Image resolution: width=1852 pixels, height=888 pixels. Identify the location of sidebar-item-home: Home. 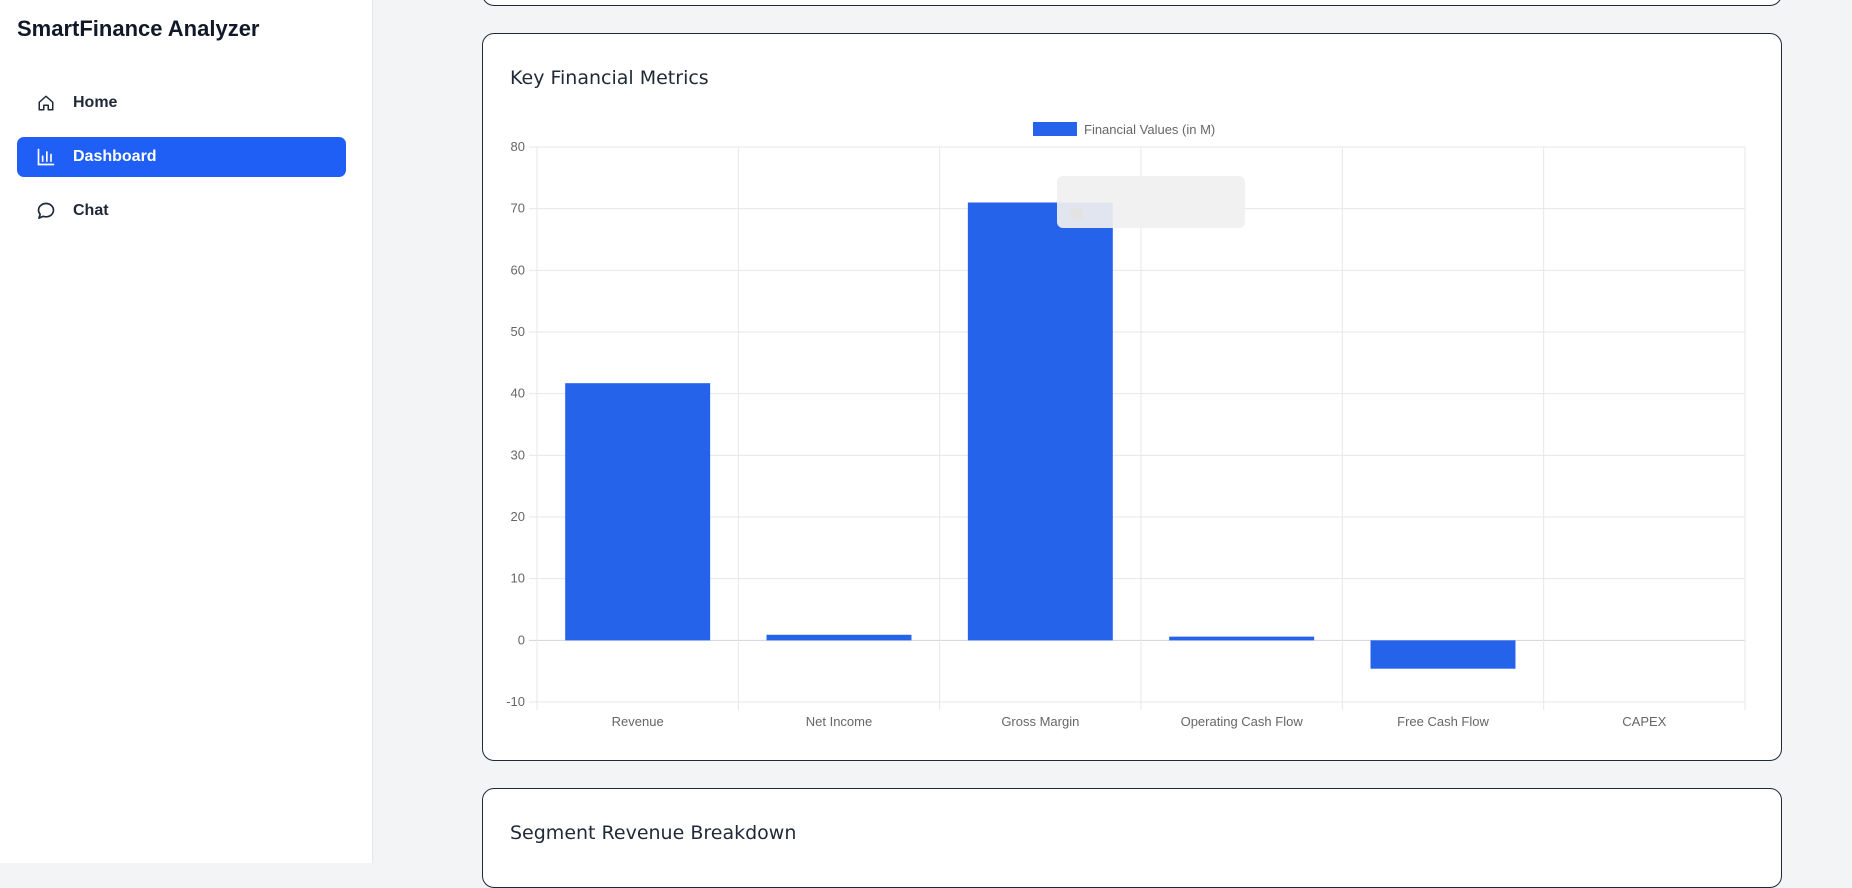
(181, 103).